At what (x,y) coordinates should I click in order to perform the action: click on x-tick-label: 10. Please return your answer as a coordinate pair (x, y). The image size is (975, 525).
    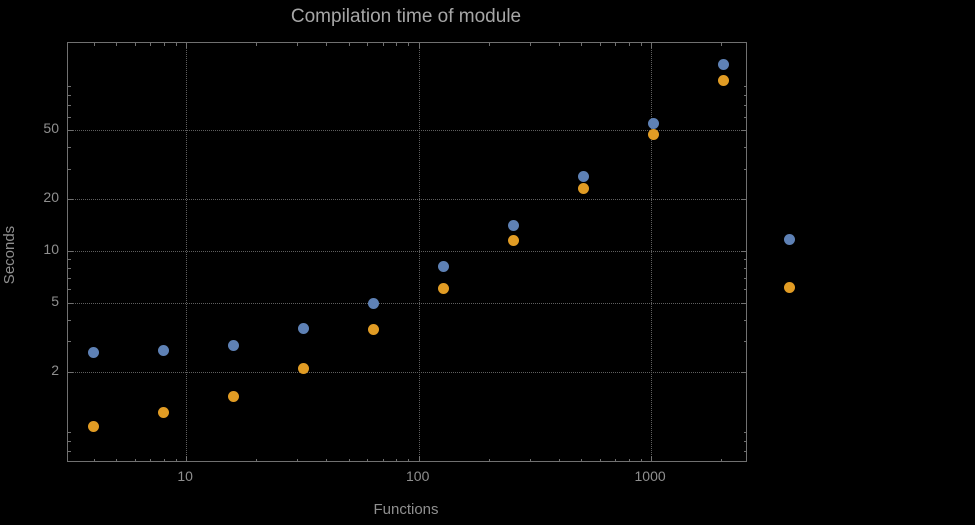
    Looking at the image, I should click on (185, 476).